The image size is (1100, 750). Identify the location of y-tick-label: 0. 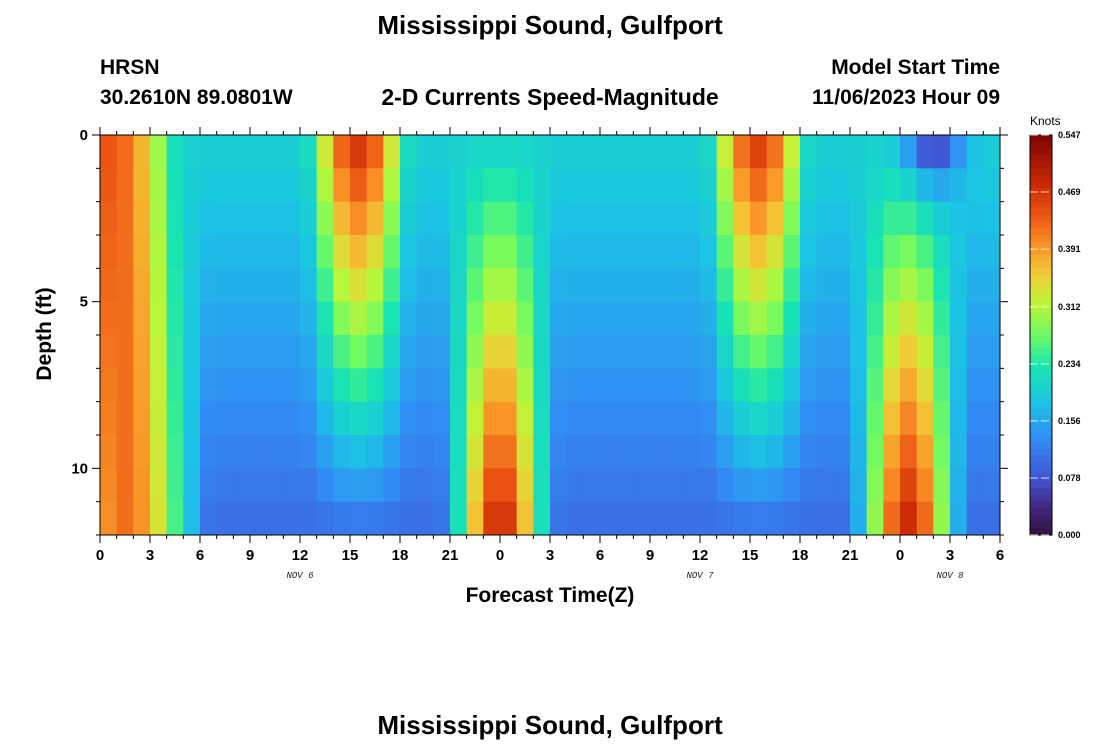
(84, 135).